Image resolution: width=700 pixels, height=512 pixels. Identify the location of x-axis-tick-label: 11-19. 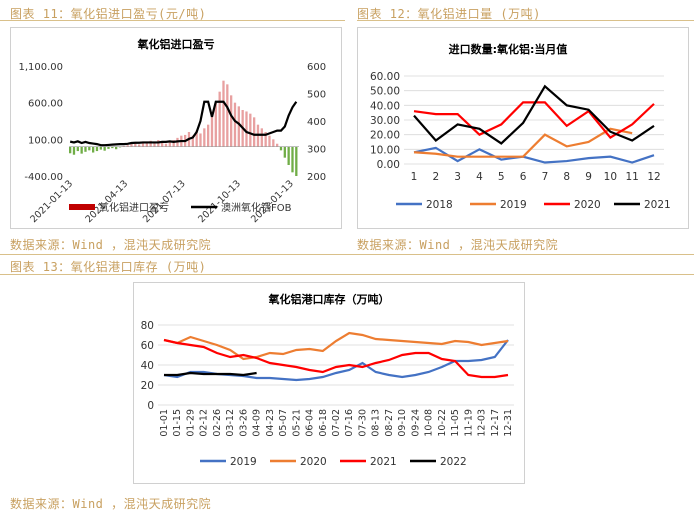
(468, 423).